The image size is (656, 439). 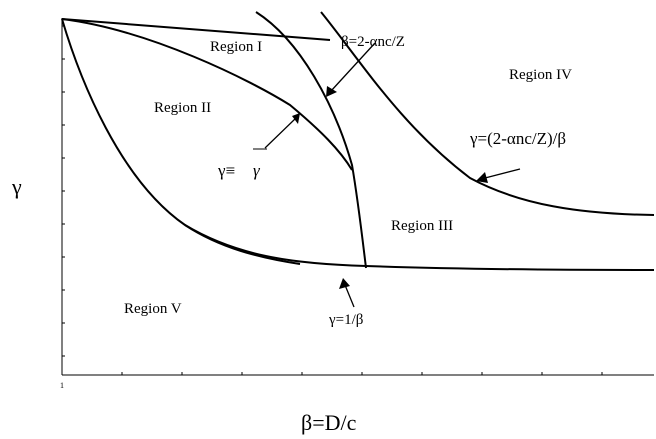 I want to click on curve-gamma-lower, so click(x=419, y=247).